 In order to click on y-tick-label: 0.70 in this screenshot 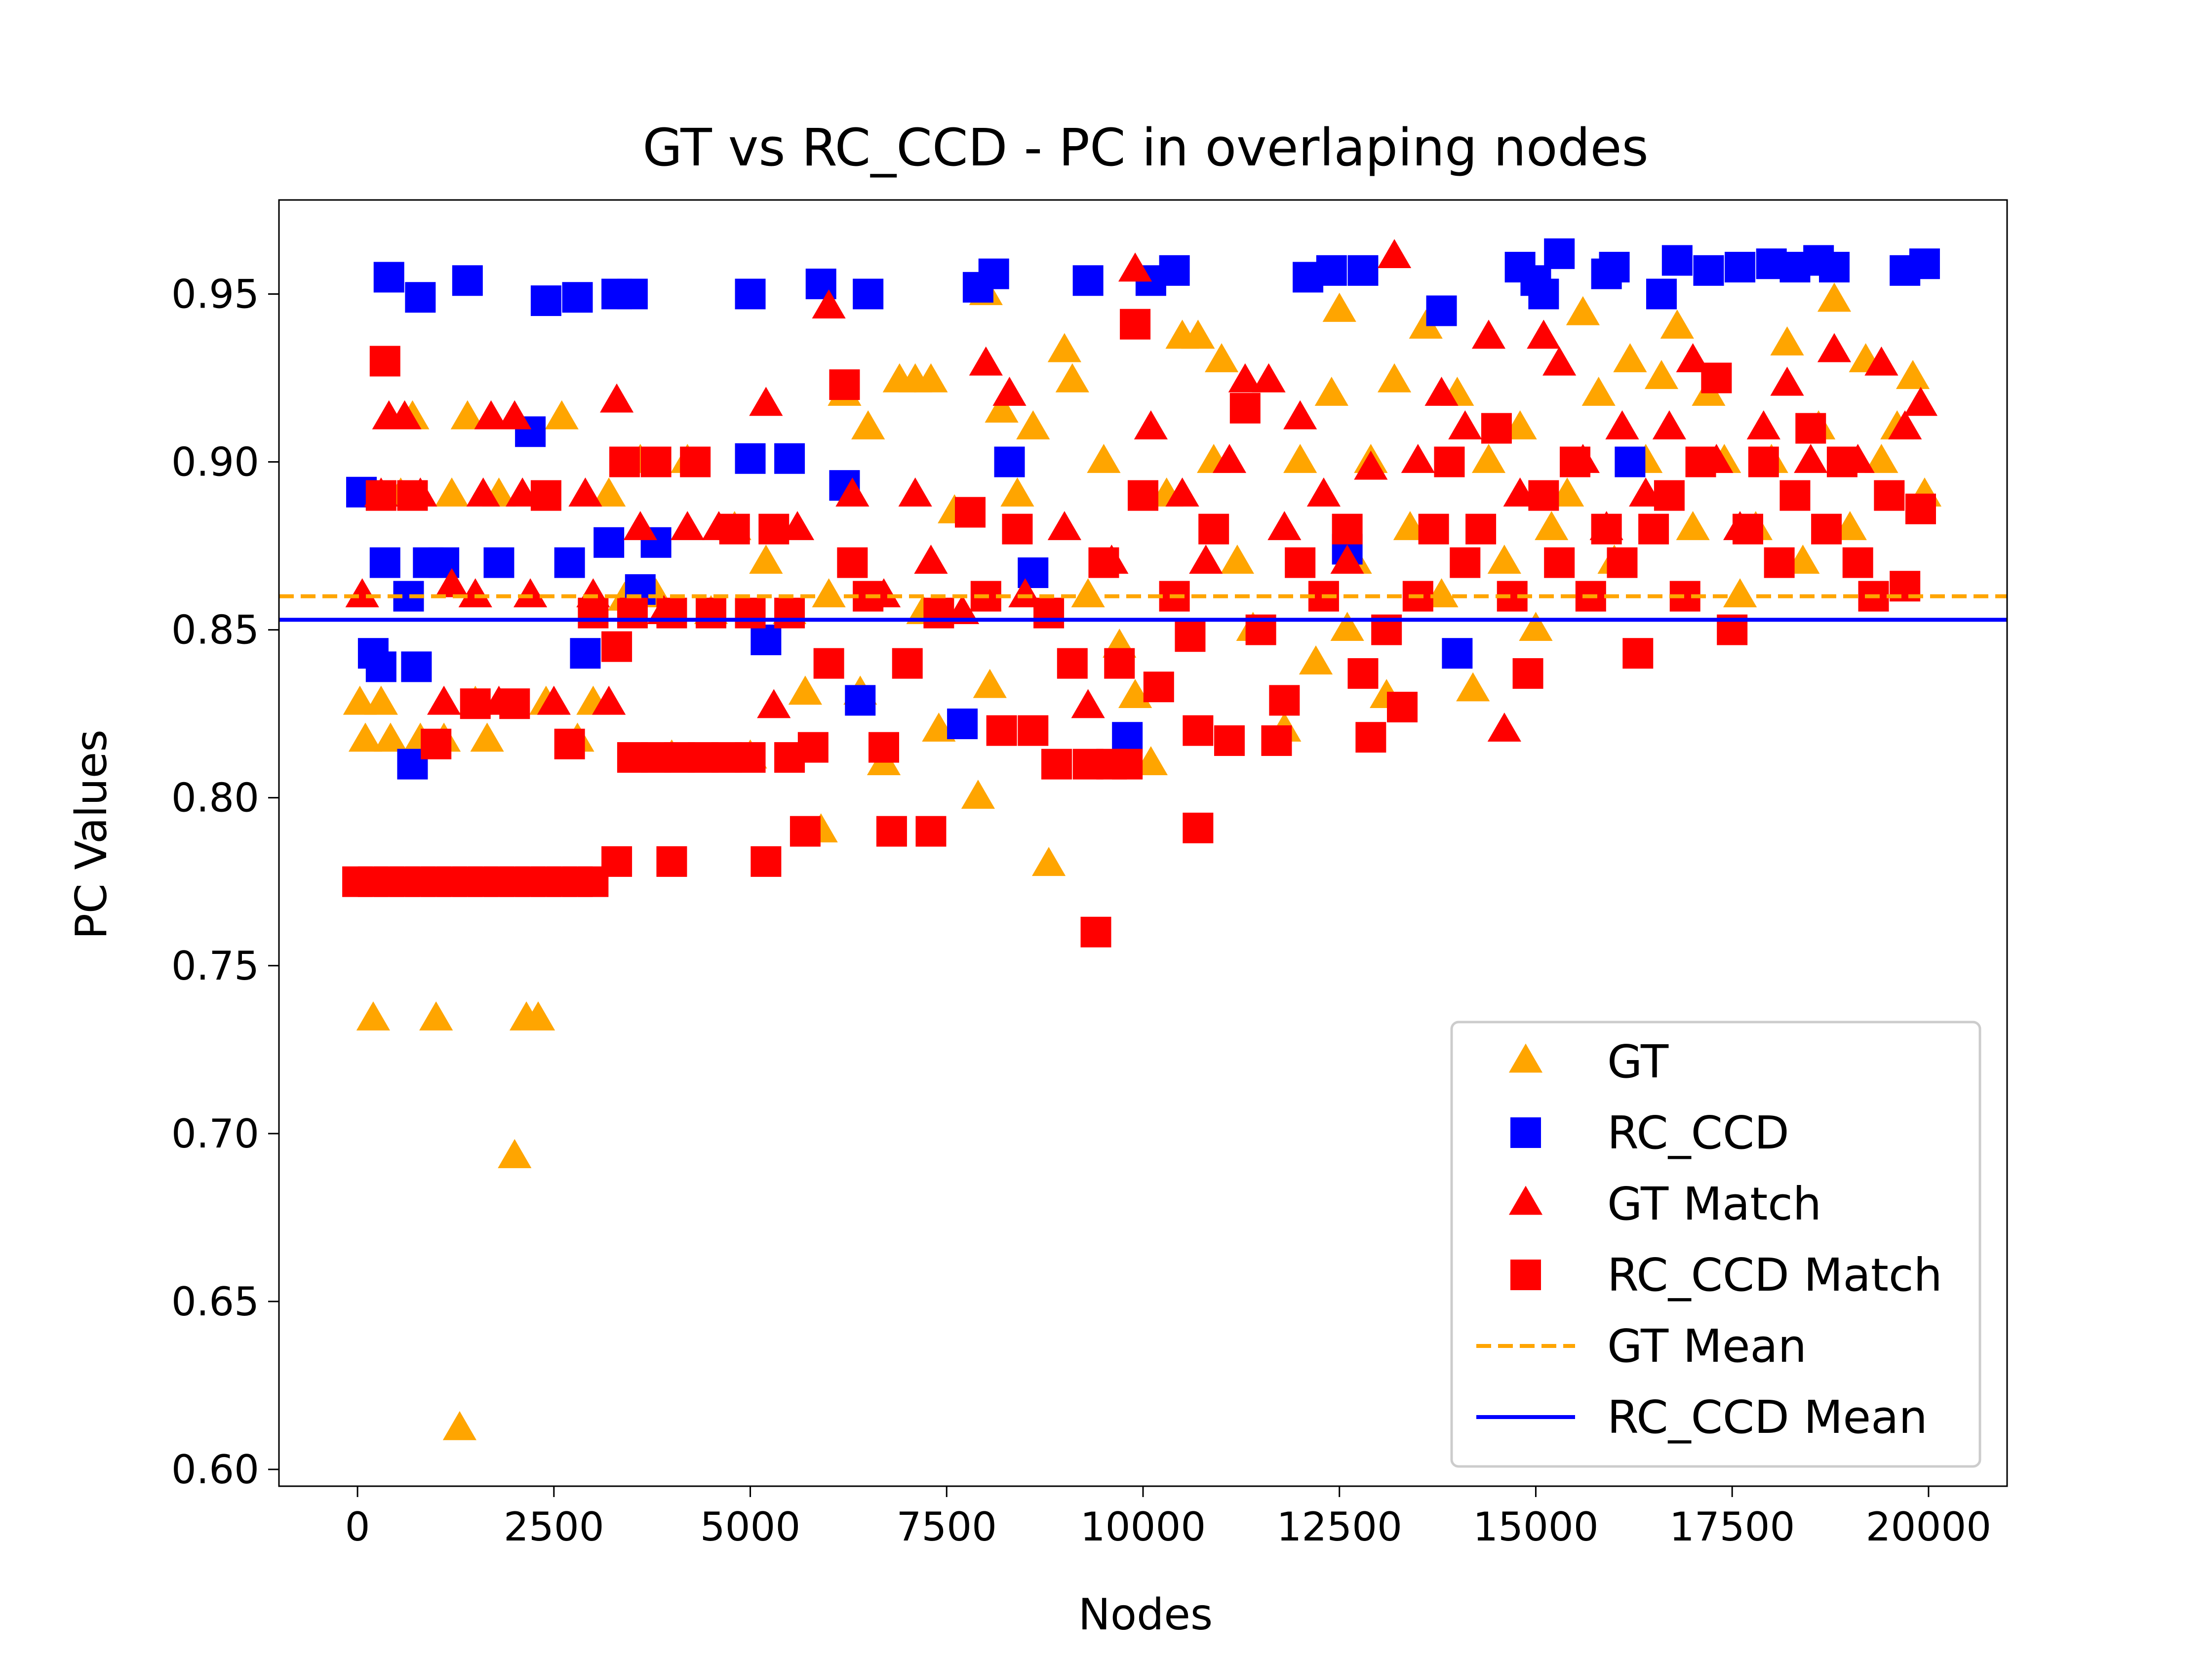, I will do `click(215, 1134)`.